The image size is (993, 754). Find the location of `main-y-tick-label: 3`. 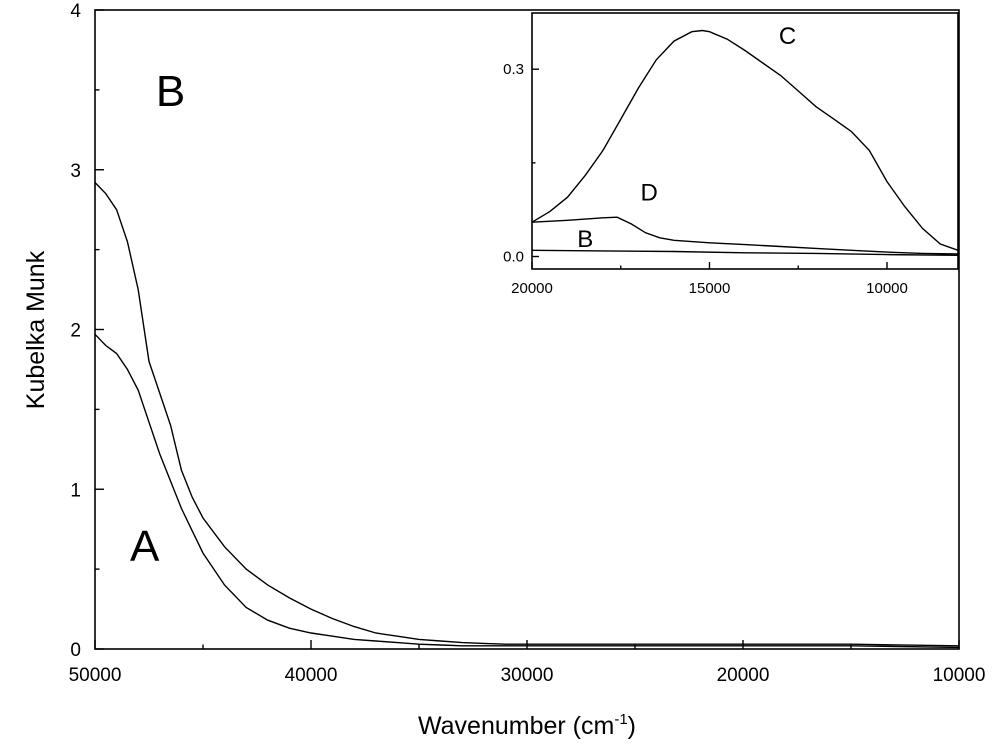

main-y-tick-label: 3 is located at coordinates (75, 171).